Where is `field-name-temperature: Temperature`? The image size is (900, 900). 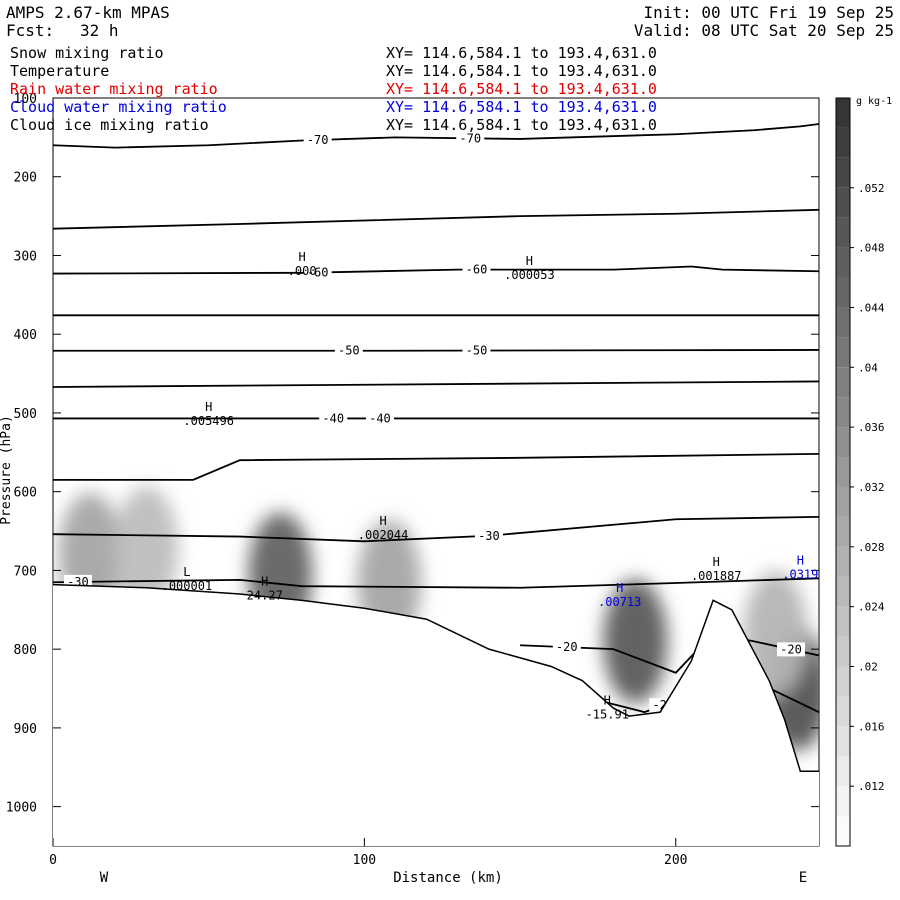 field-name-temperature: Temperature is located at coordinates (60, 71).